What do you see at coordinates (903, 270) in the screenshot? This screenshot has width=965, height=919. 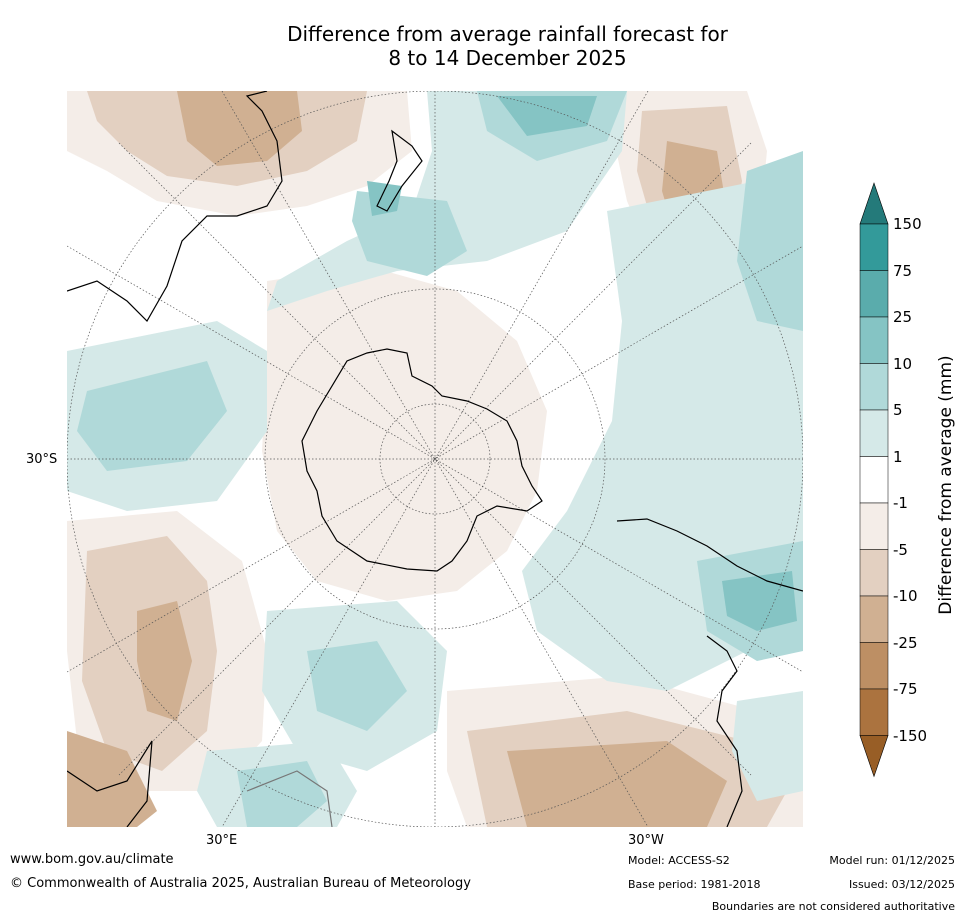 I see `colorbar-tick-label: 75` at bounding box center [903, 270].